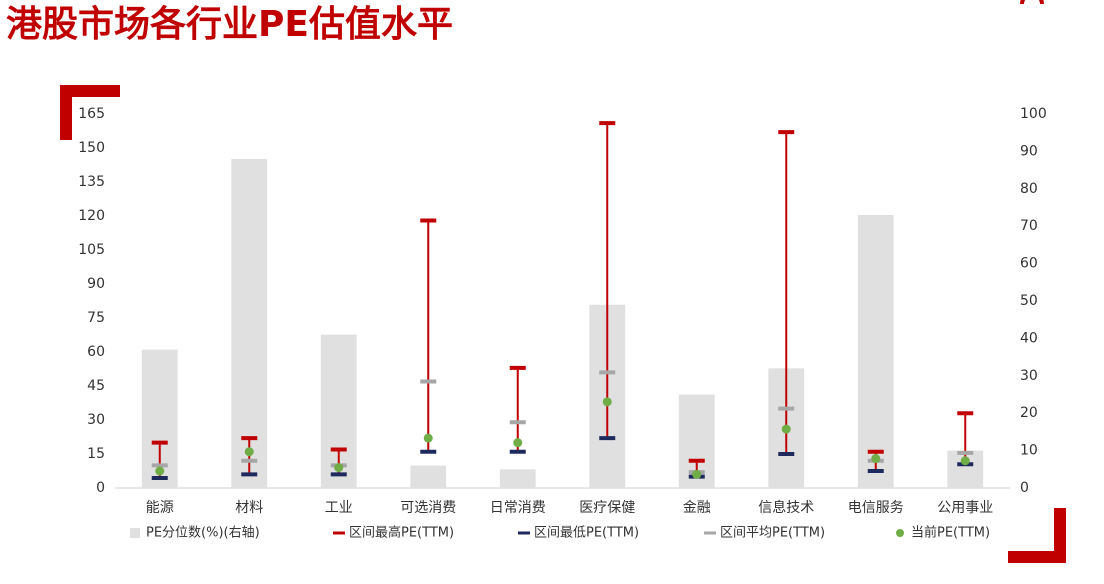 This screenshot has width=1104, height=584. I want to click on y-tick-label: 105, so click(91, 250).